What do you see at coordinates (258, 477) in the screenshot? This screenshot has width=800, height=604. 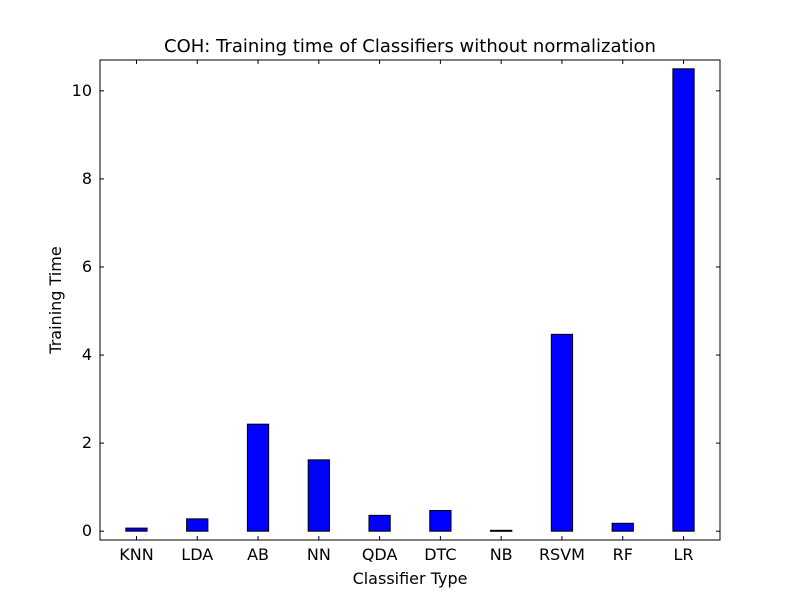 I see `bar-ab` at bounding box center [258, 477].